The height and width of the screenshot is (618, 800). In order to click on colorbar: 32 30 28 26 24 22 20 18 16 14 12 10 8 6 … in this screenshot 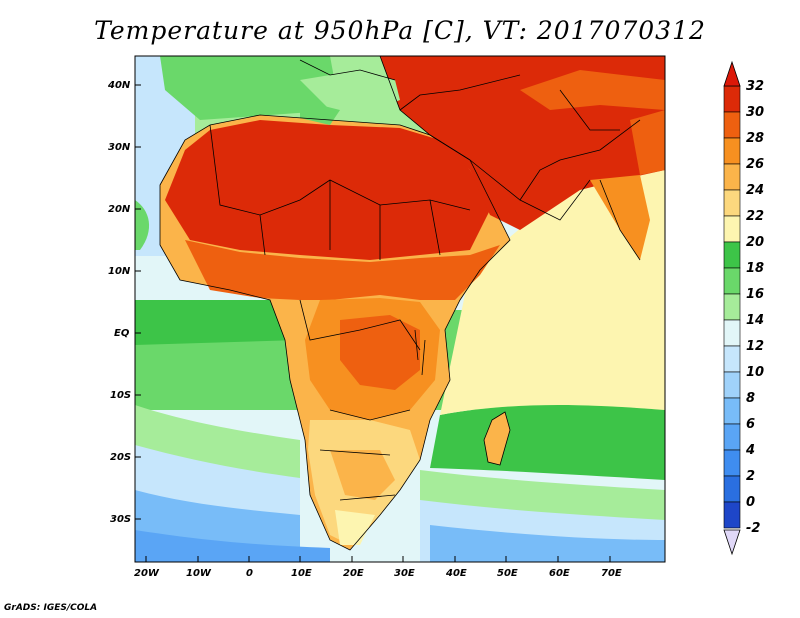, I will do `click(743, 308)`.